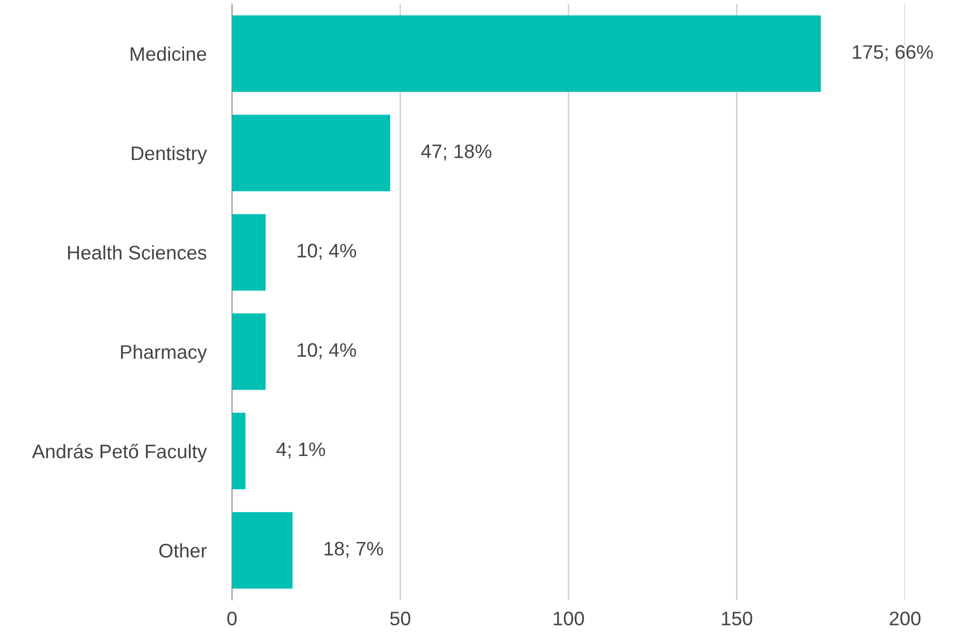  Describe the element at coordinates (301, 450) in the screenshot. I see `data-label: 4; 1%` at that location.